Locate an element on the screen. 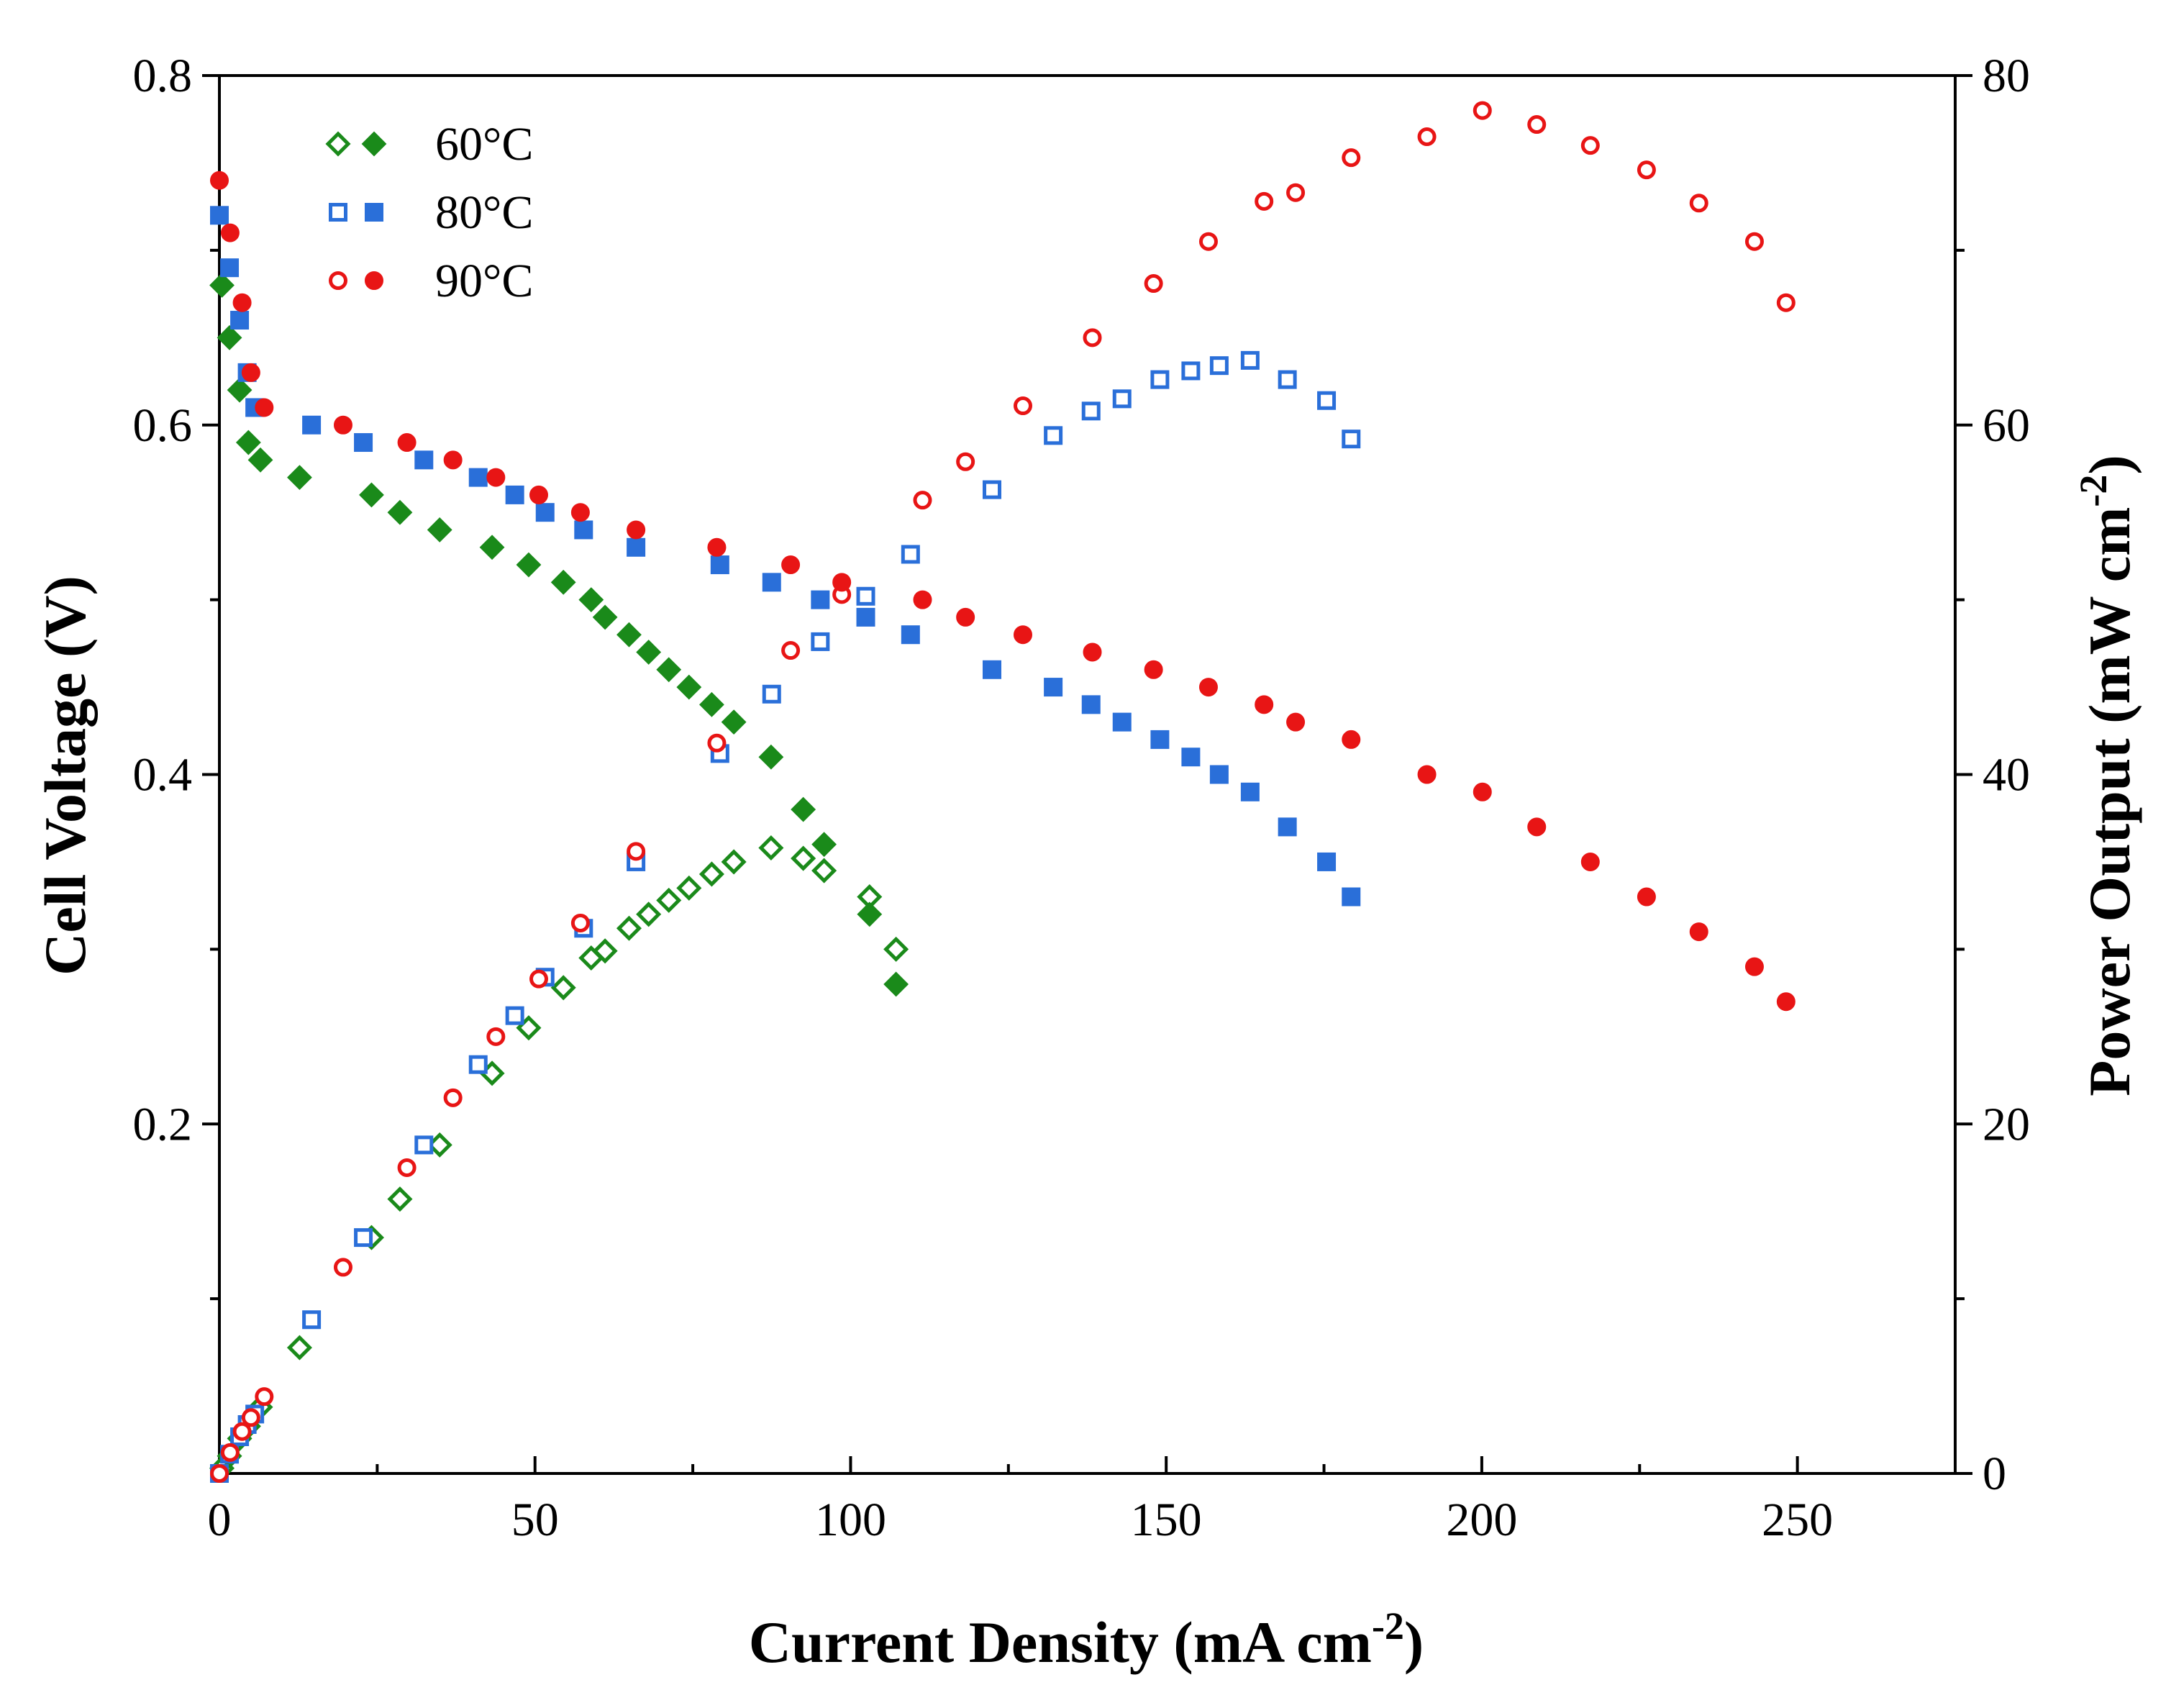 The height and width of the screenshot is (1708, 2171). x-axis-title: Current Density (mA cm-2) is located at coordinates (1086, 1640).